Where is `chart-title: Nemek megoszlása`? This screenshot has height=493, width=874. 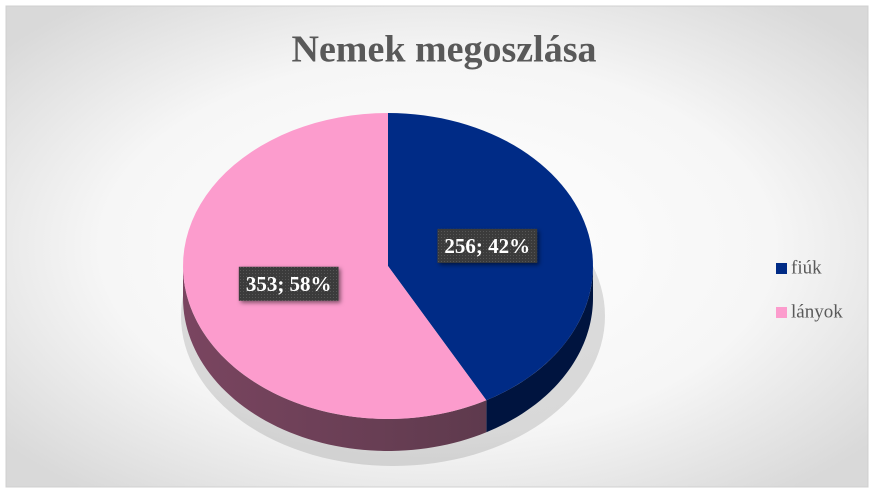
chart-title: Nemek megoszlása is located at coordinates (444, 50).